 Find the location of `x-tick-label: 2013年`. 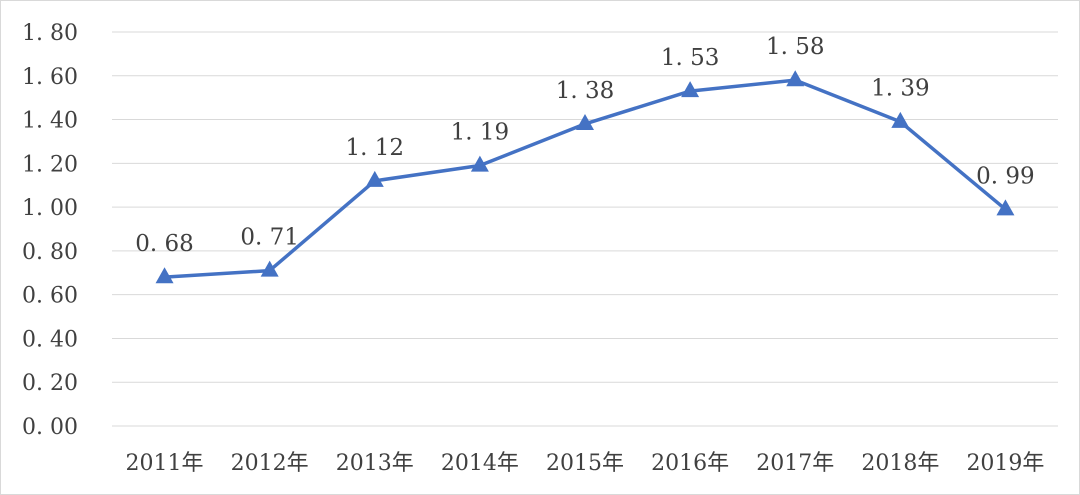

x-tick-label: 2013年 is located at coordinates (375, 463).